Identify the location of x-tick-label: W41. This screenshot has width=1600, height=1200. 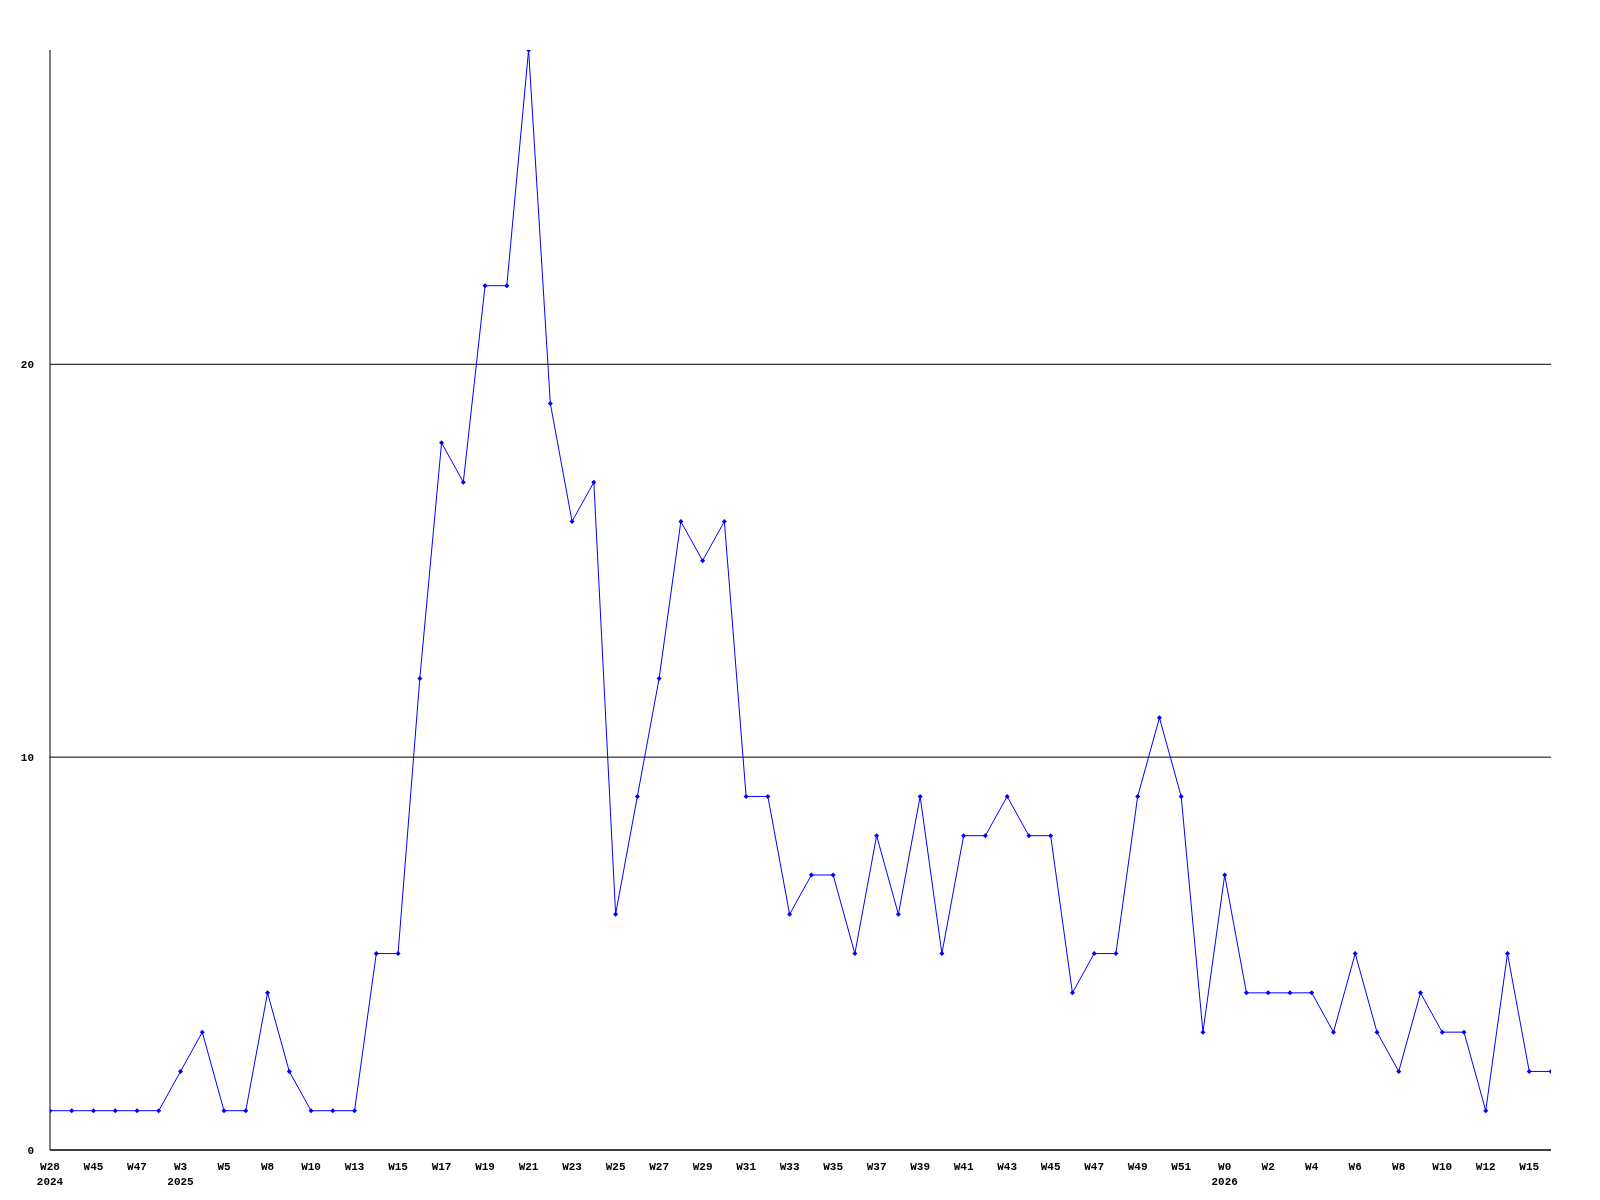
(963, 1167).